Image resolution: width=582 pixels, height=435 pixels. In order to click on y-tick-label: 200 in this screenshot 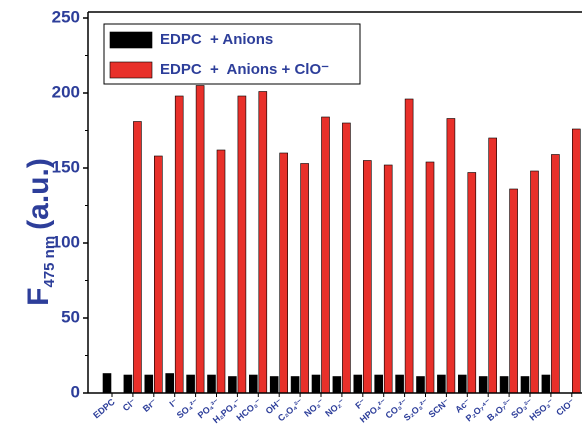, I will do `click(66, 91)`.